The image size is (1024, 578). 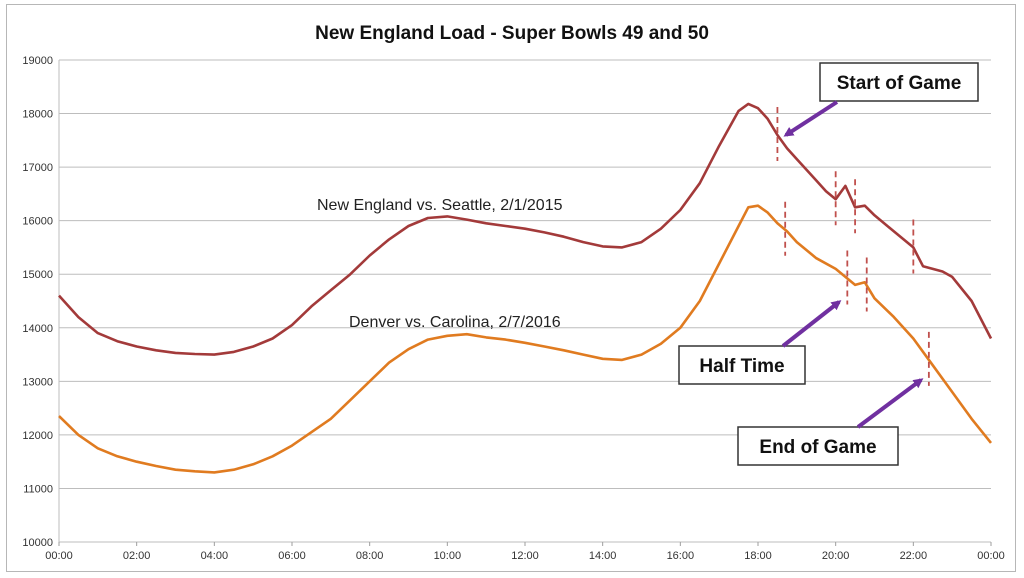 What do you see at coordinates (817, 447) in the screenshot?
I see `callout-end-of-game-text: End of Game` at bounding box center [817, 447].